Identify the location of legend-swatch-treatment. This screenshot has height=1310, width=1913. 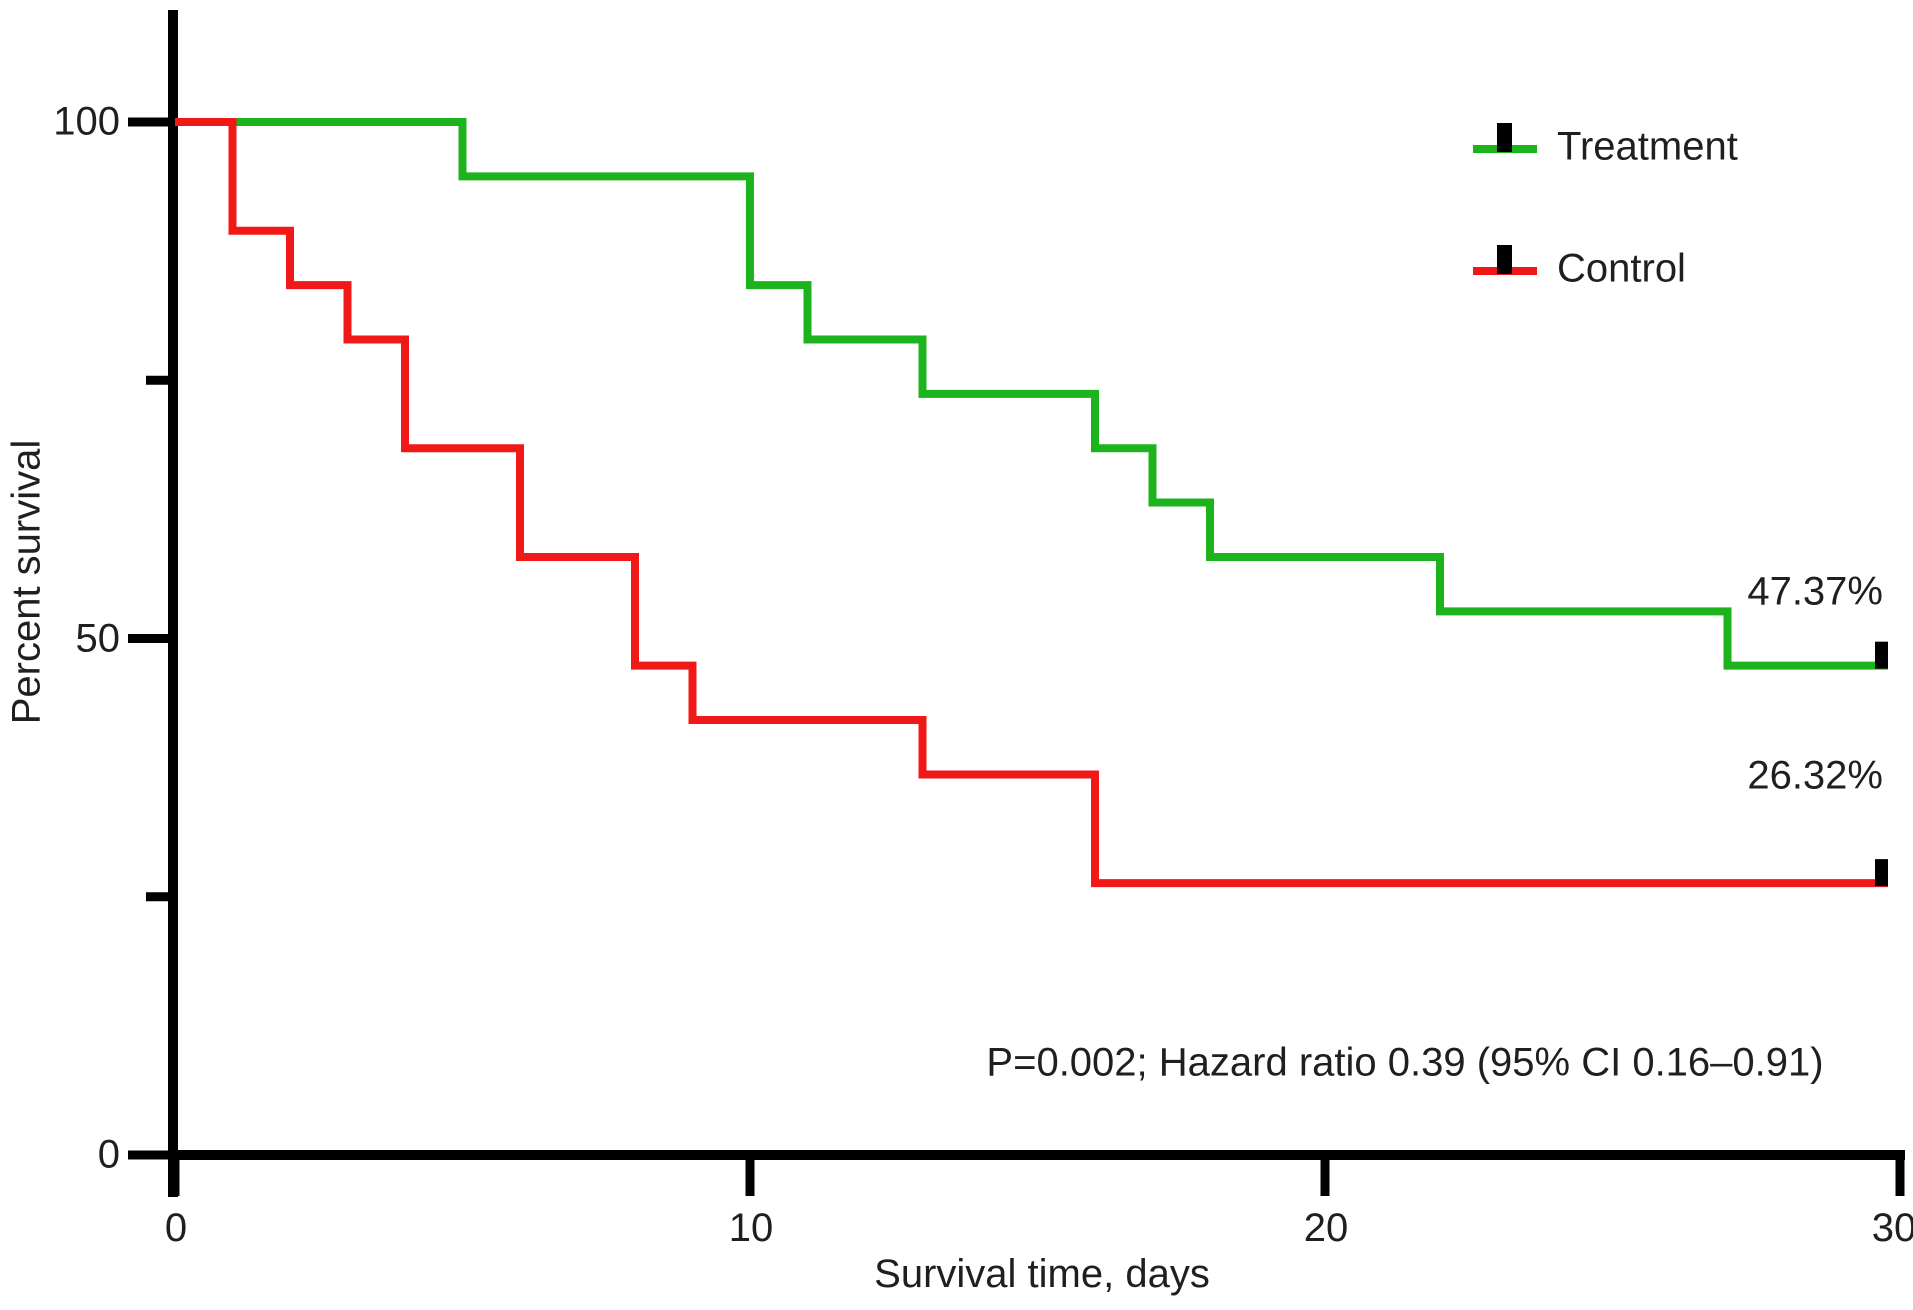
(1505, 138).